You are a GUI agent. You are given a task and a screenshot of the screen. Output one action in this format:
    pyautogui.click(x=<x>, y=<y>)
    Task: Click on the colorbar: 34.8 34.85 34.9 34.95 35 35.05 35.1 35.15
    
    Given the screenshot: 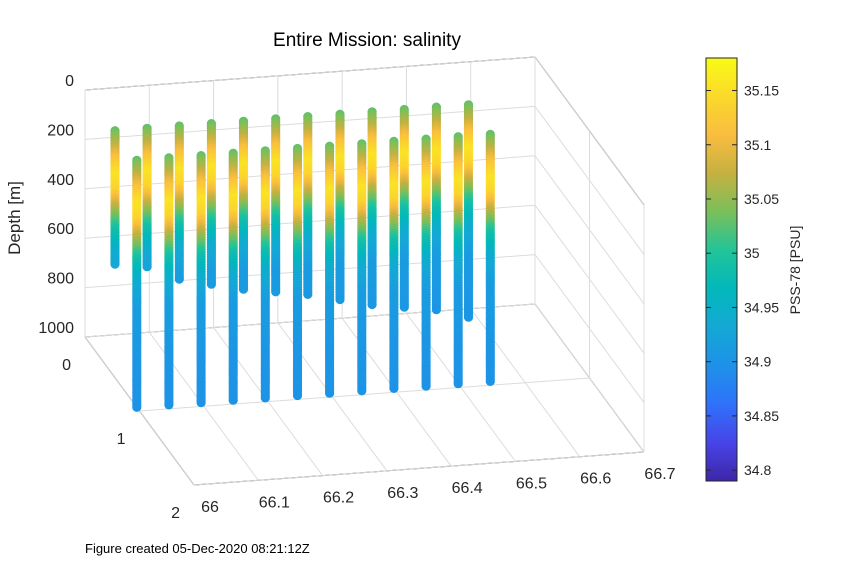 What is the action you would take?
    pyautogui.click(x=742, y=269)
    